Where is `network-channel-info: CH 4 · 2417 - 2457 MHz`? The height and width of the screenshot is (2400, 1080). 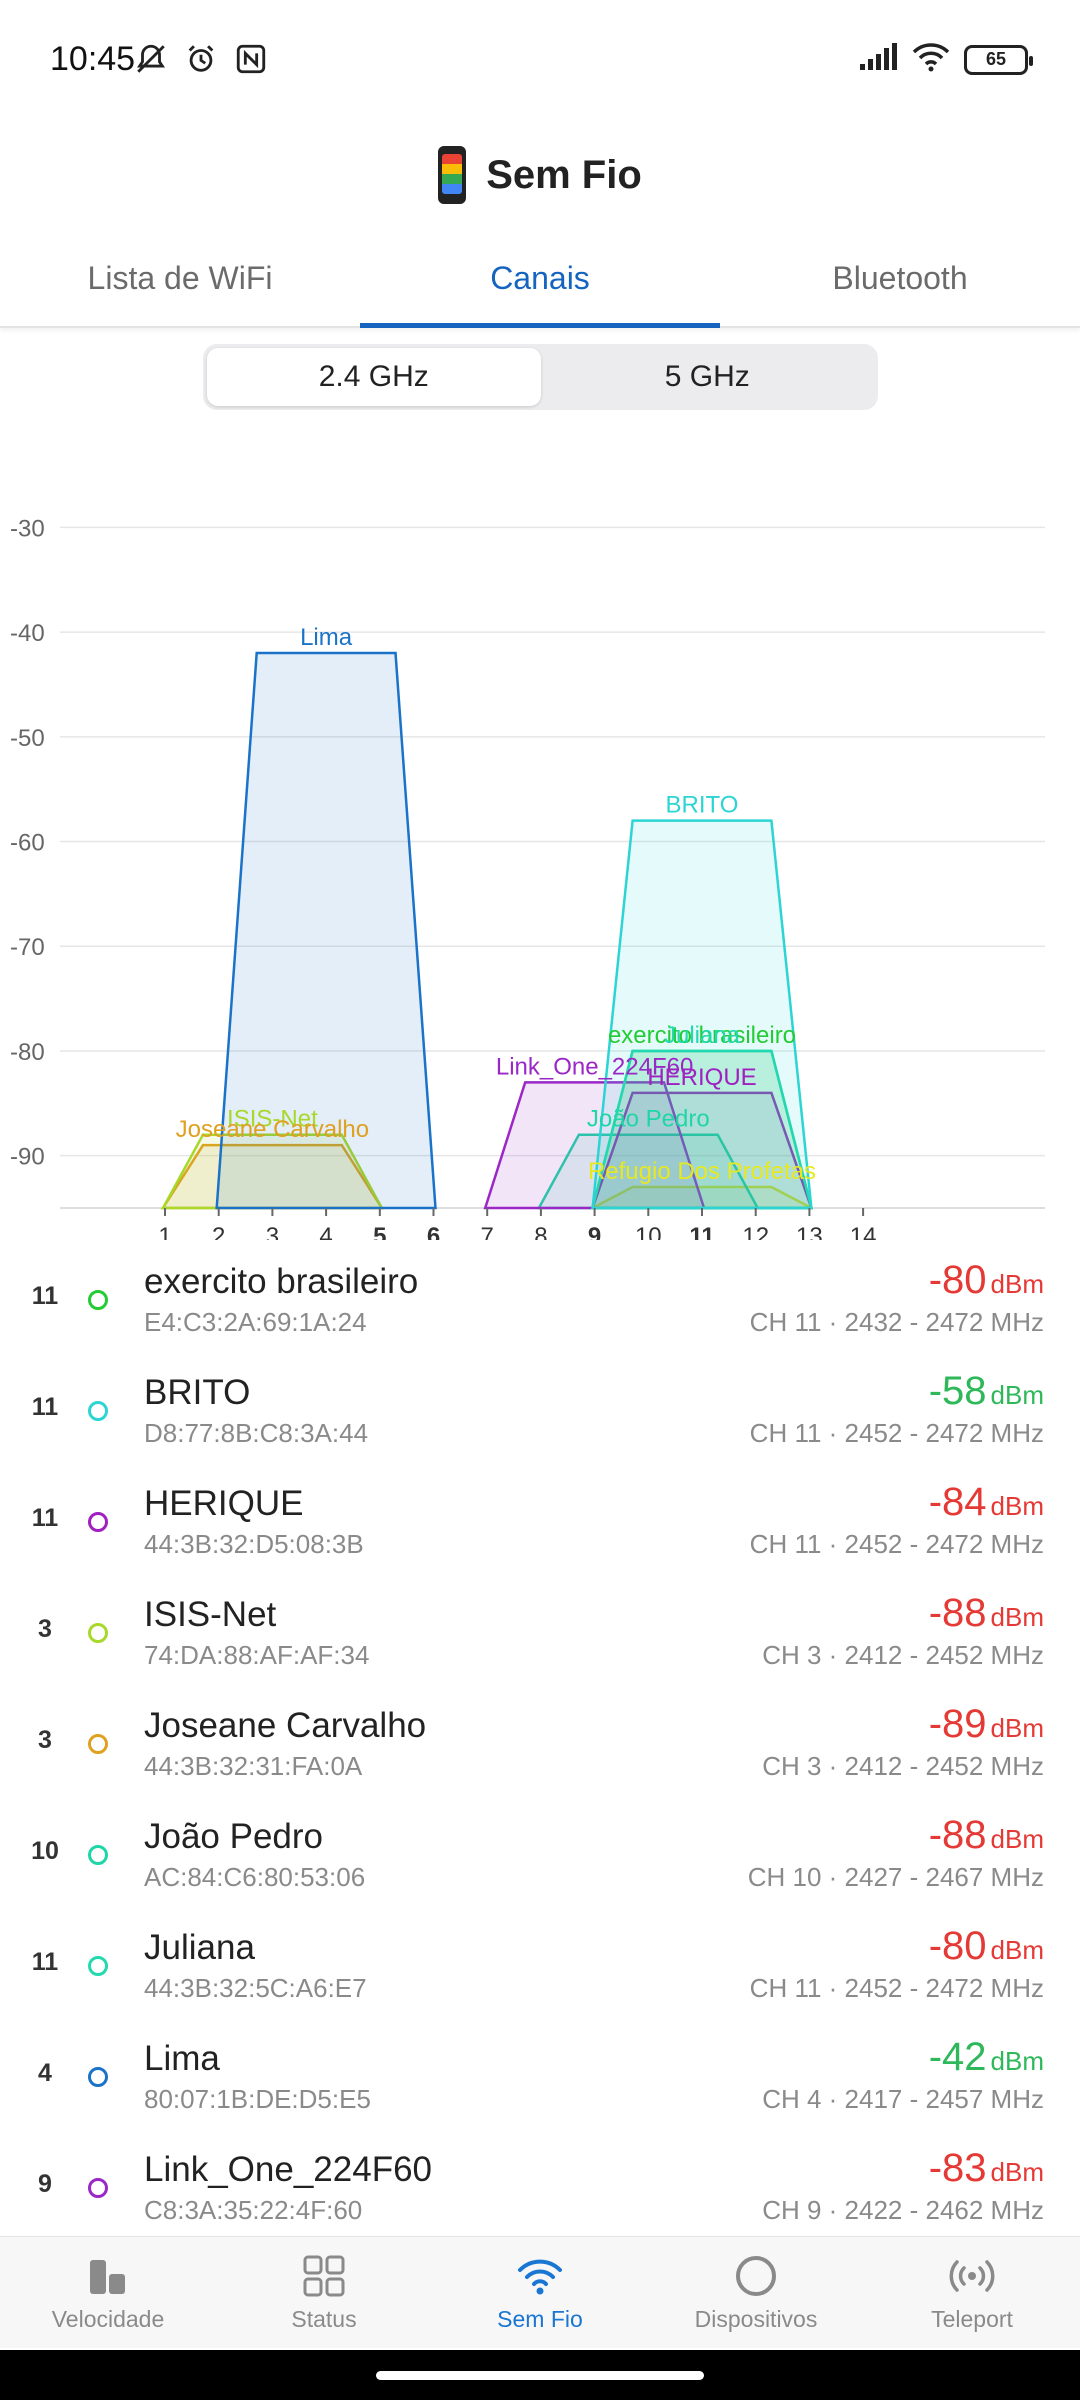
network-channel-info: CH 4 · 2417 - 2457 MHz is located at coordinates (903, 2099).